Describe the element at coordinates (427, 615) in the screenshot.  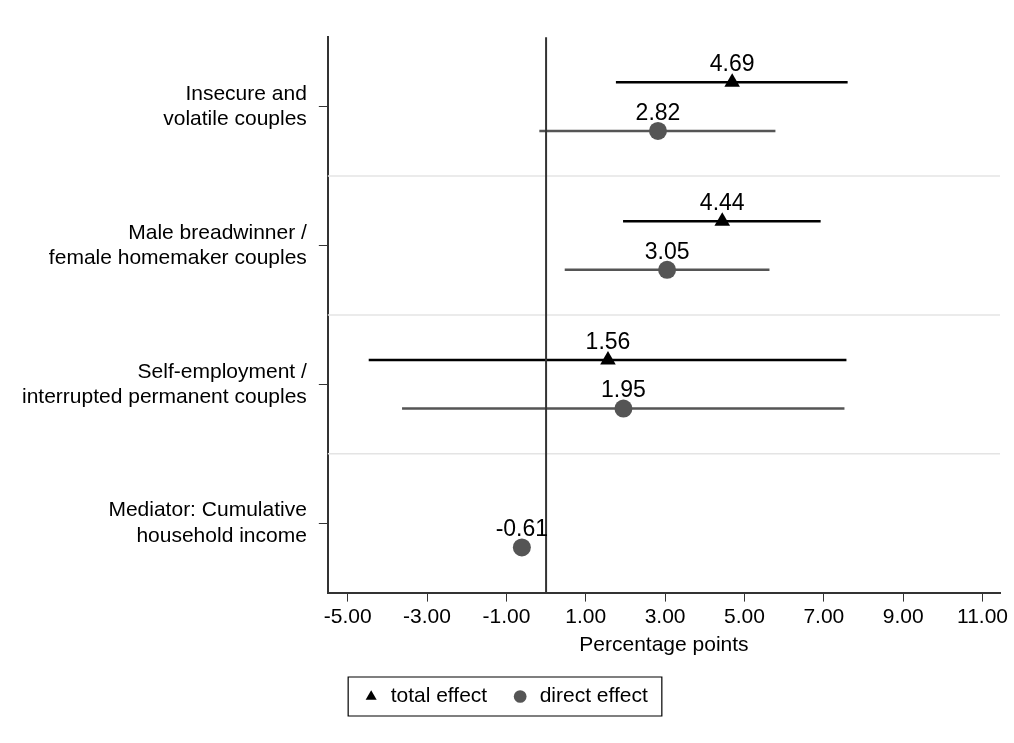
I see `x-tick-label: -3.00` at that location.